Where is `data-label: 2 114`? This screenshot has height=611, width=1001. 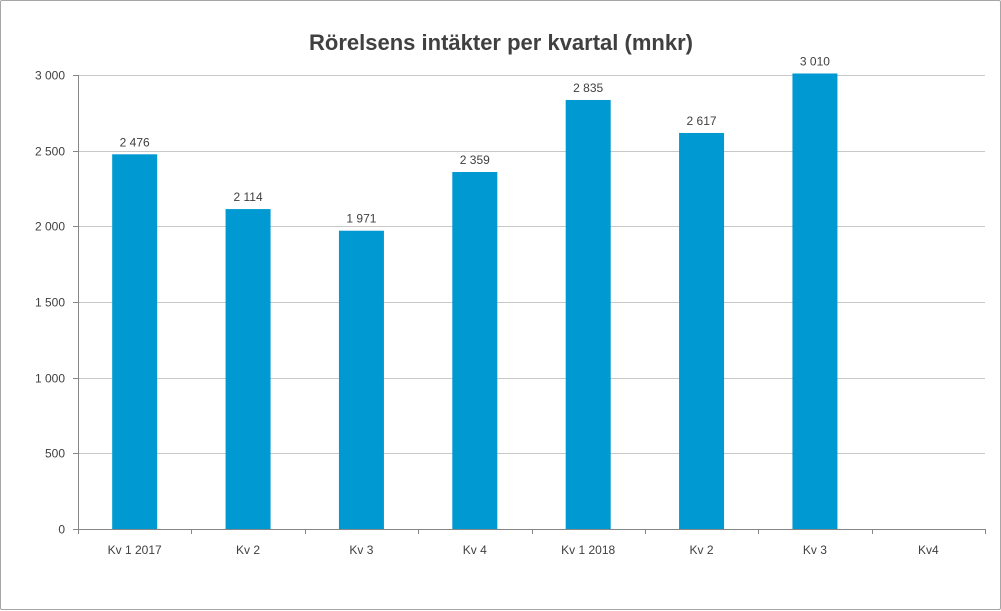
data-label: 2 114 is located at coordinates (247, 197).